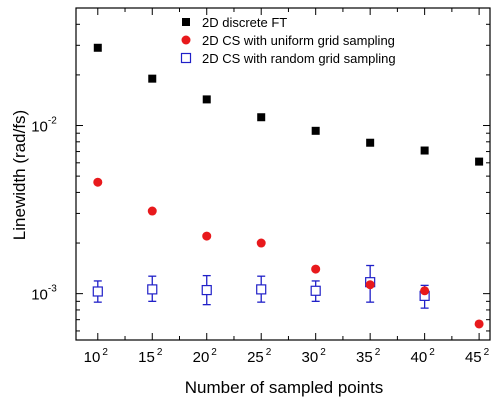 Image resolution: width=493 pixels, height=403 pixels. What do you see at coordinates (314, 356) in the screenshot?
I see `x-tick-label: 30 2` at bounding box center [314, 356].